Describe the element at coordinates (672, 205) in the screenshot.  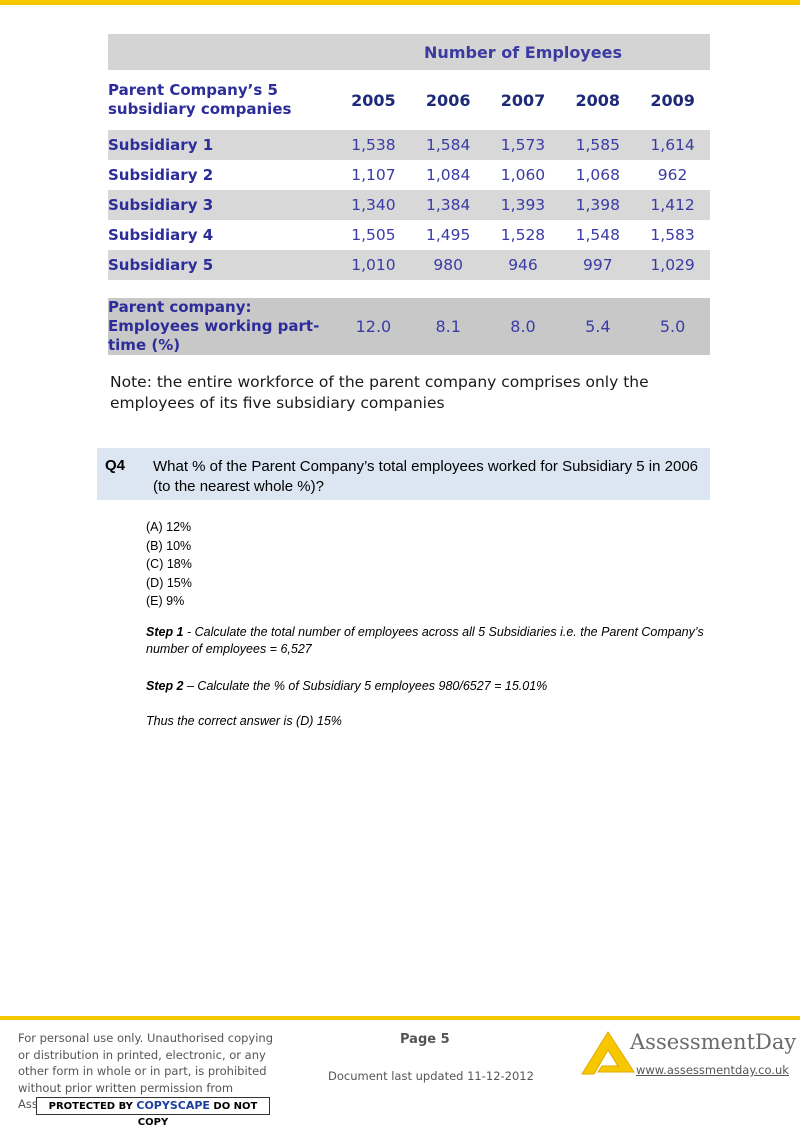
I see `table-cell: 1,412` at that location.